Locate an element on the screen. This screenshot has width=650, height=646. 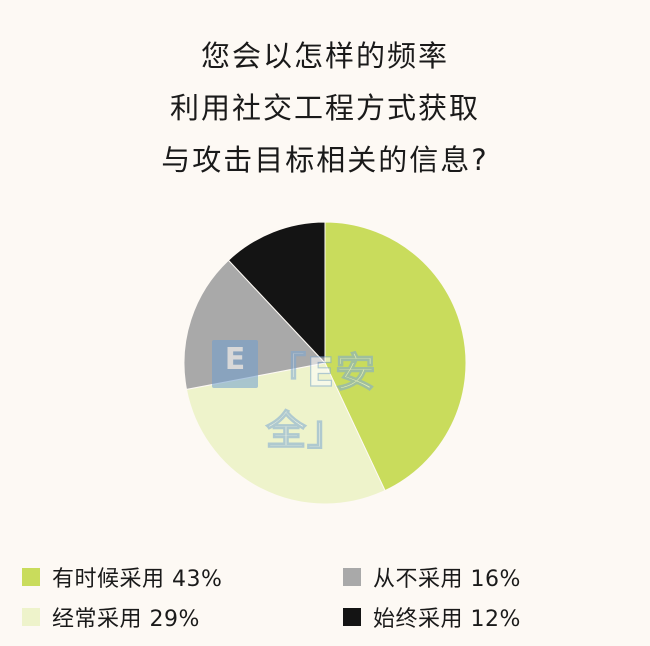
legend-label: 始终采用 12% is located at coordinates (447, 619).